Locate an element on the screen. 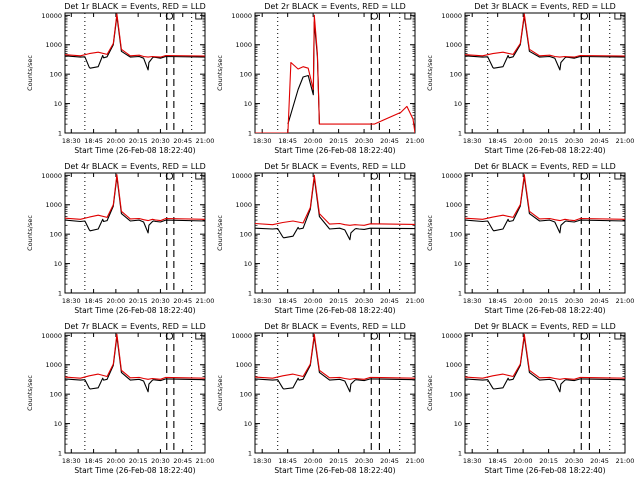 This screenshot has height=480, width=640. panel-9-xtick-label: 18:45 is located at coordinates (497, 461).